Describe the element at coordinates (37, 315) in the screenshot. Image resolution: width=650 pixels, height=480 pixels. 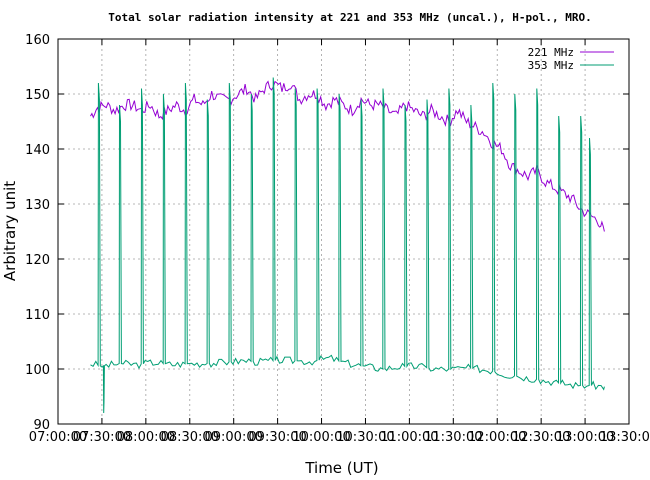
I see `y-tick-label: 110` at that location.